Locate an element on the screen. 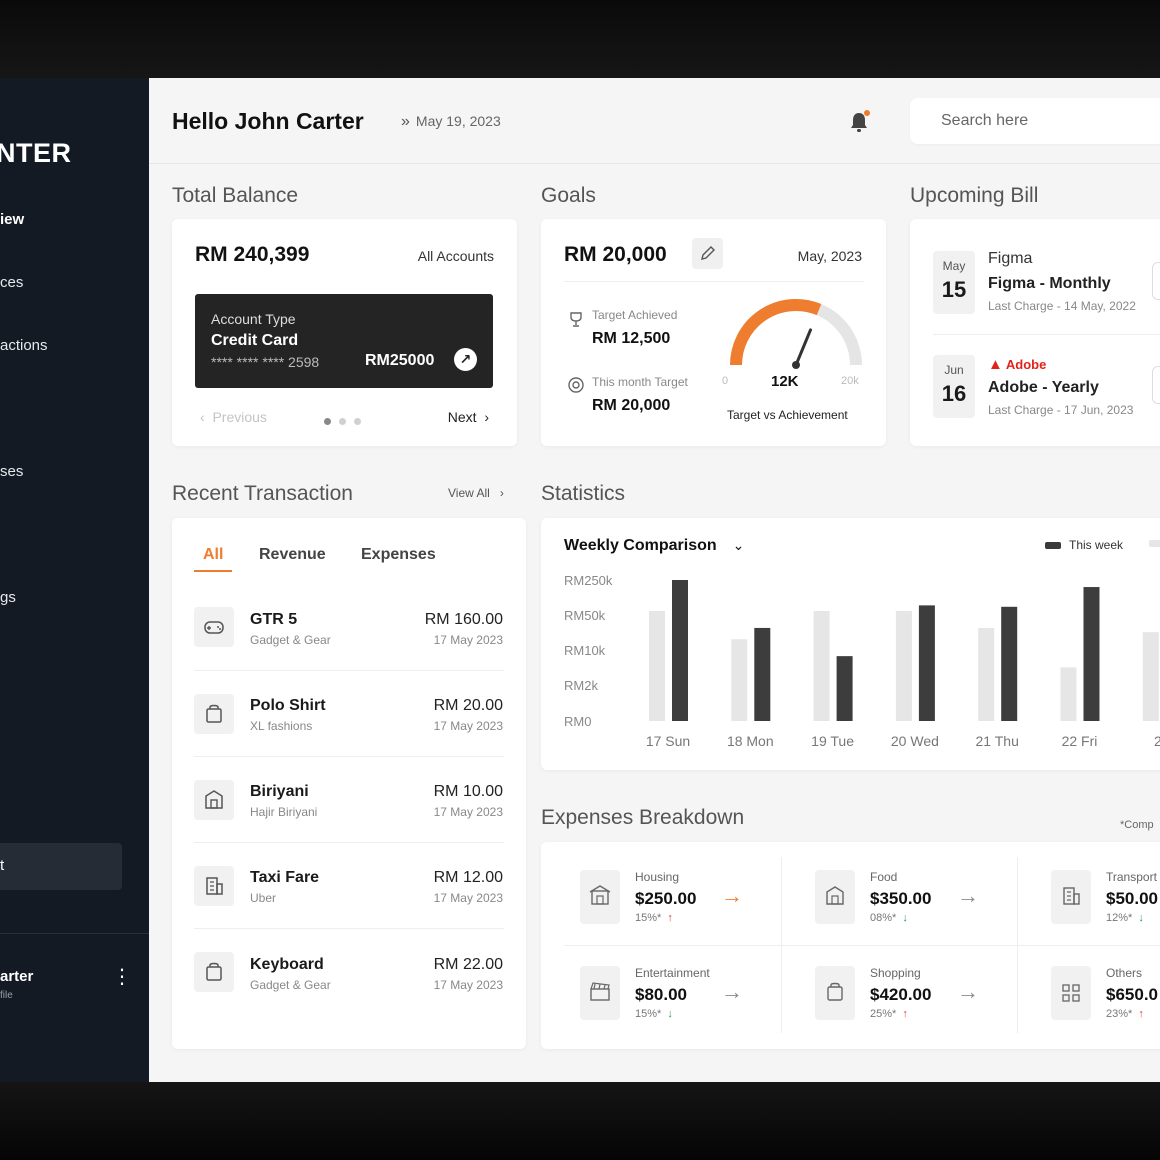 The width and height of the screenshot is (1160, 1160). gauge-needle is located at coordinates (803, 347).